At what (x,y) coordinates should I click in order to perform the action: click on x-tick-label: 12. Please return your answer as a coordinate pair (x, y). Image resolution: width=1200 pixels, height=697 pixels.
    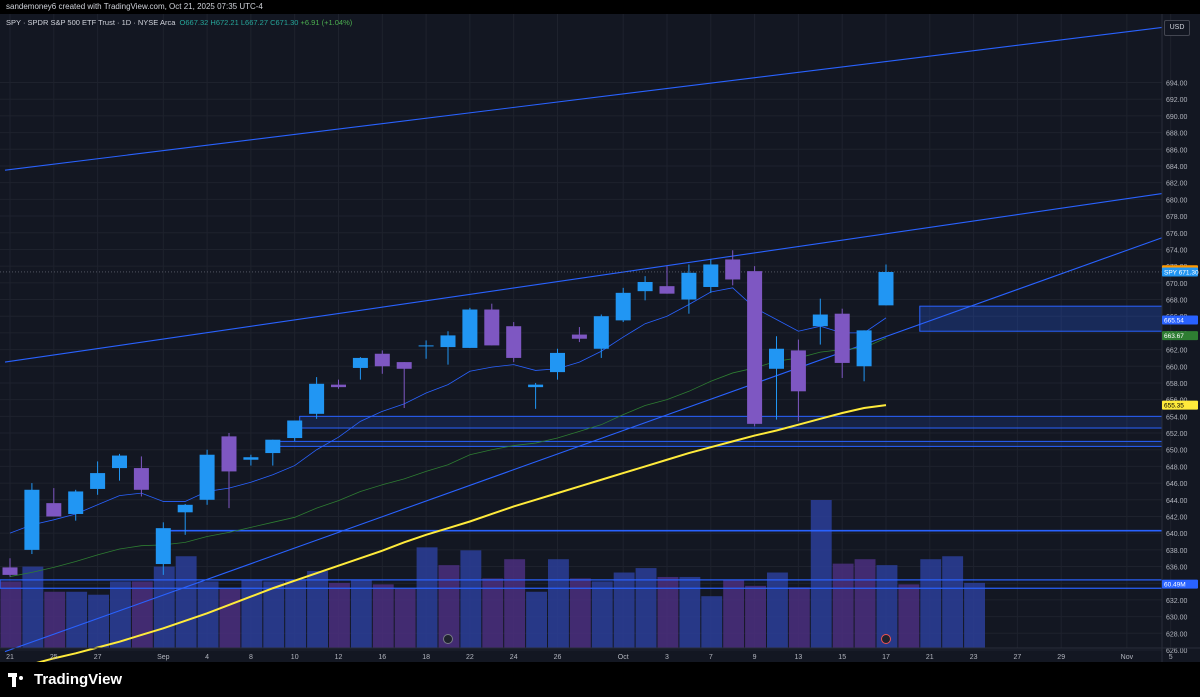
    Looking at the image, I should click on (339, 657).